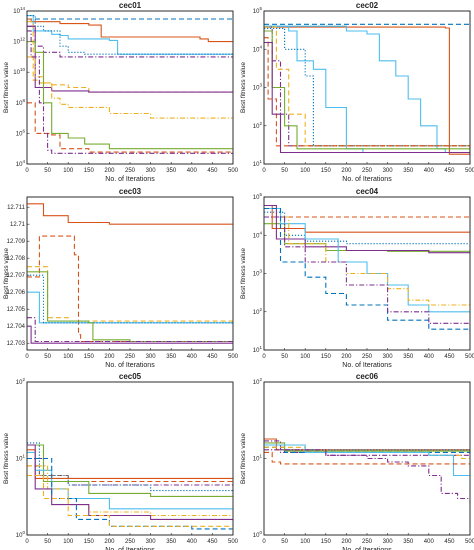  Describe the element at coordinates (18, 225) in the screenshot. I see `y-tick-label: 12.71` at that location.